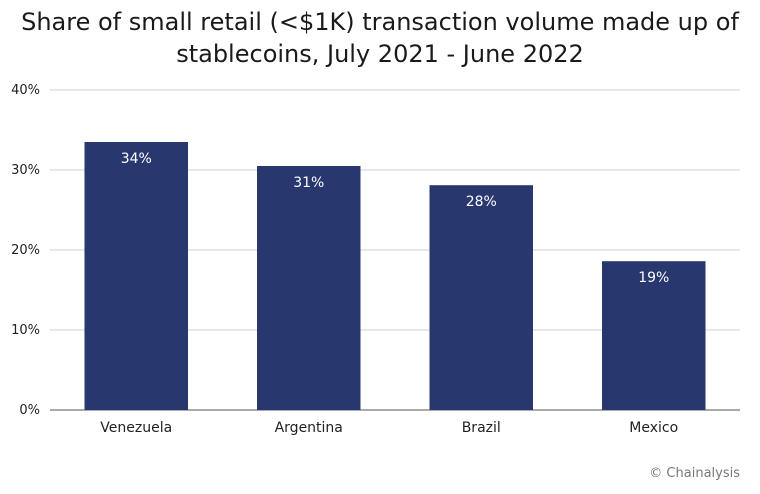 The image size is (760, 494). Describe the element at coordinates (481, 428) in the screenshot. I see `x-tick-label: Brazil` at that location.